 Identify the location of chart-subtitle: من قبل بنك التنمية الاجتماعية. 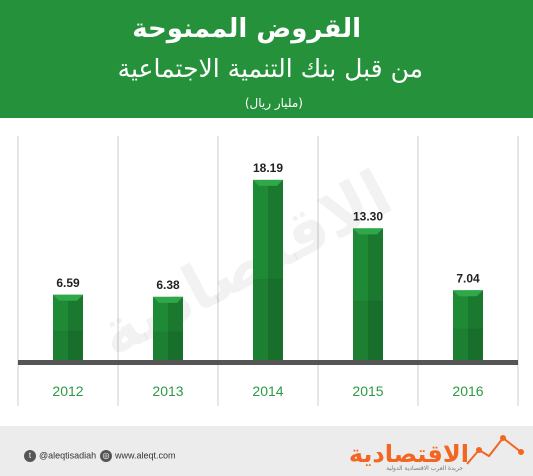
(270, 68).